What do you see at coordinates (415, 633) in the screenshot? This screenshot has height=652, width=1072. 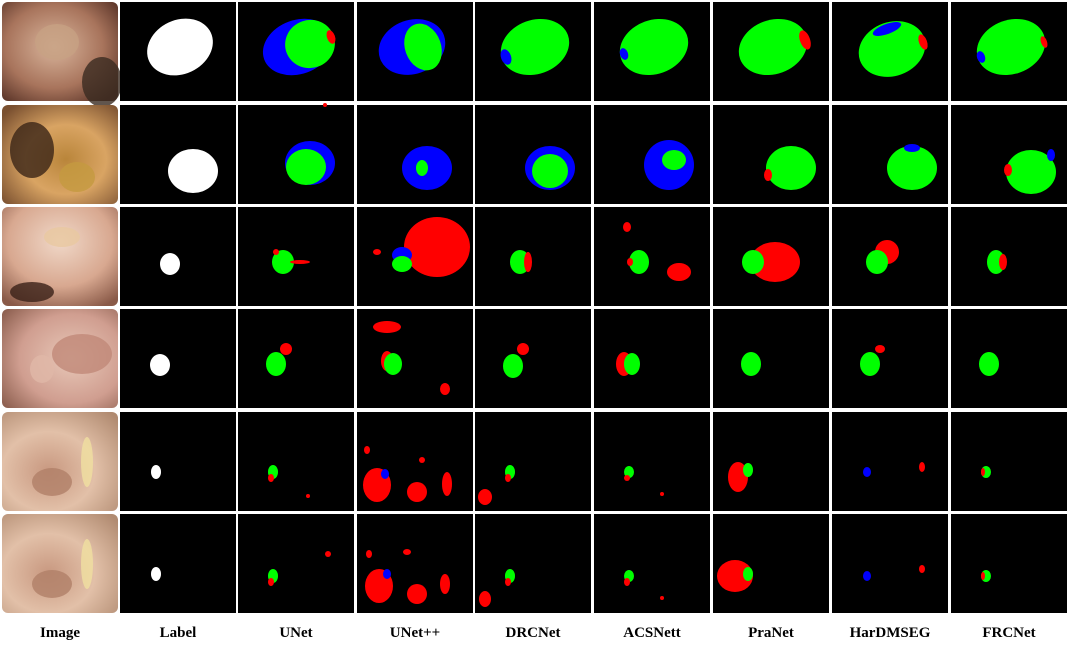 I see `column-label: UNet++` at bounding box center [415, 633].